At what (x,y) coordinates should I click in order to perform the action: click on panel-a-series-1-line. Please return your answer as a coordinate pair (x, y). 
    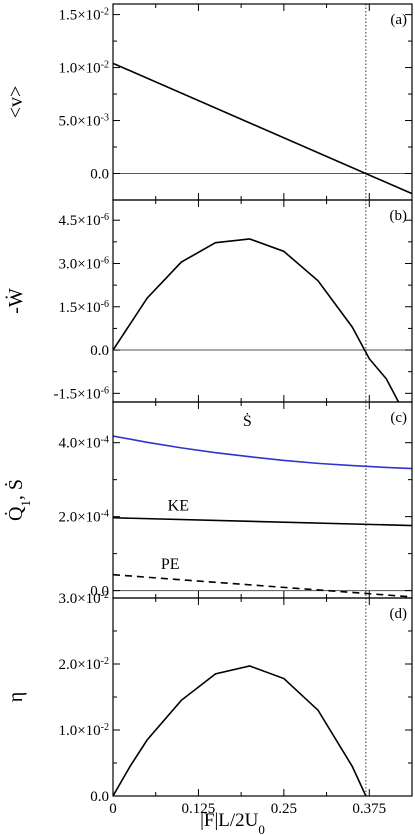
    Looking at the image, I should click on (262, 128).